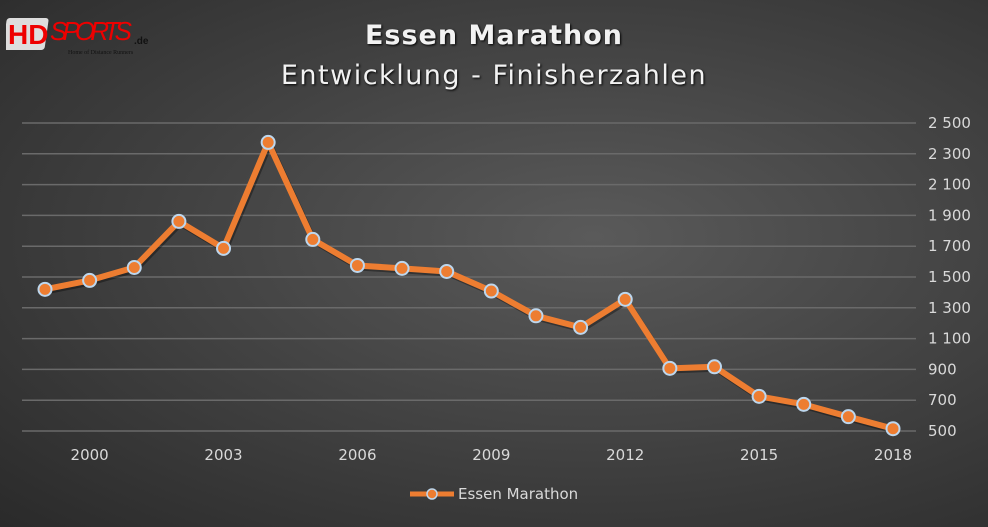 The image size is (988, 527). What do you see at coordinates (949, 308) in the screenshot?
I see `y-tick-label: 1 300` at bounding box center [949, 308].